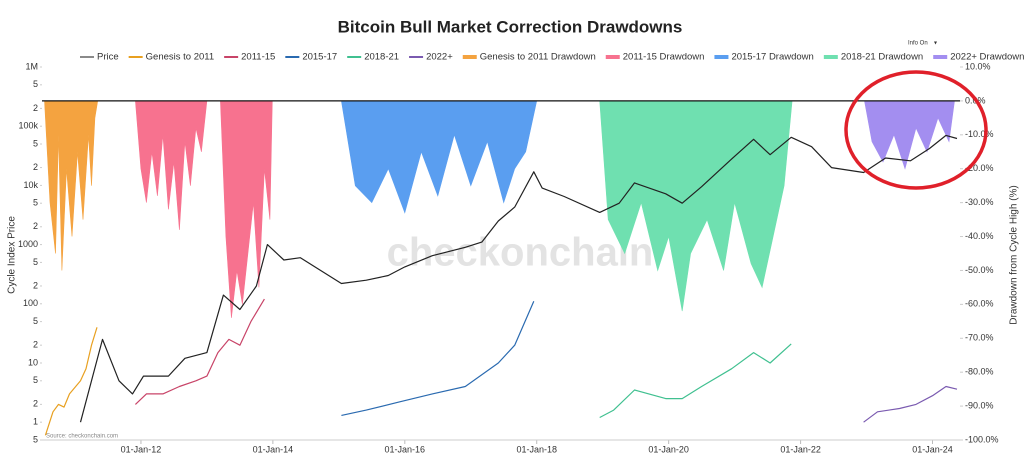  I want to click on menu-label: Info On, so click(918, 44).